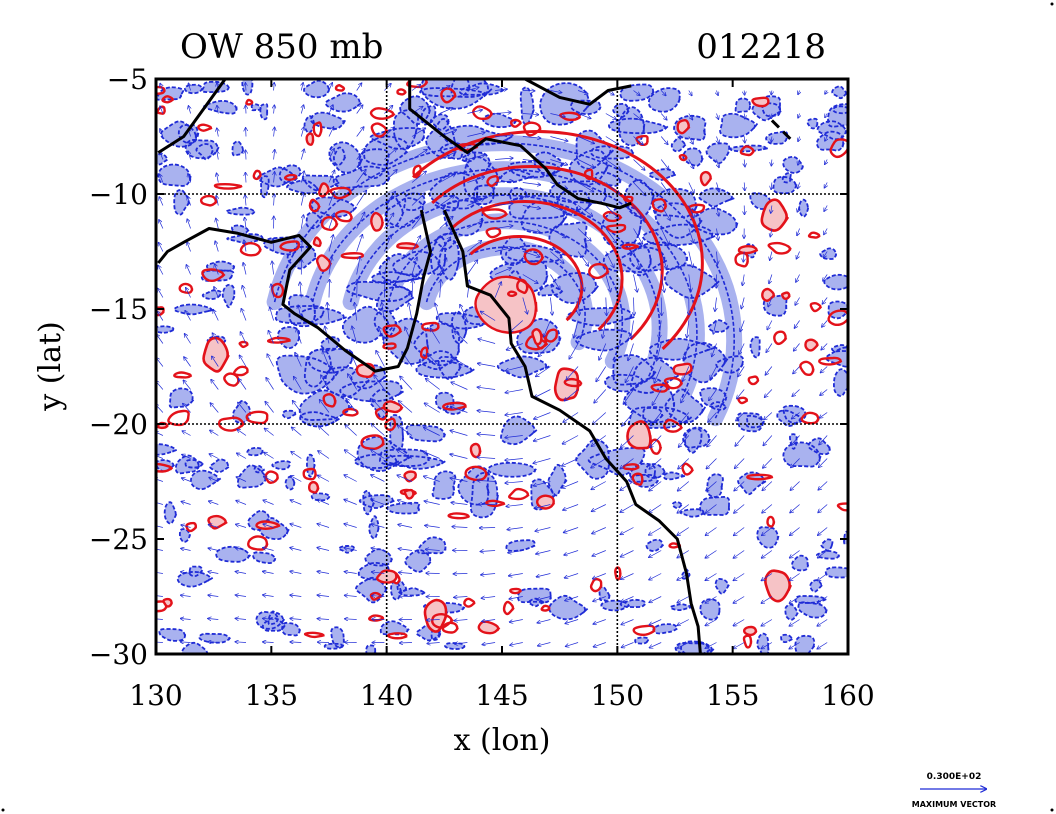  Describe the element at coordinates (572, 431) in the screenshot. I see `coastline` at that location.